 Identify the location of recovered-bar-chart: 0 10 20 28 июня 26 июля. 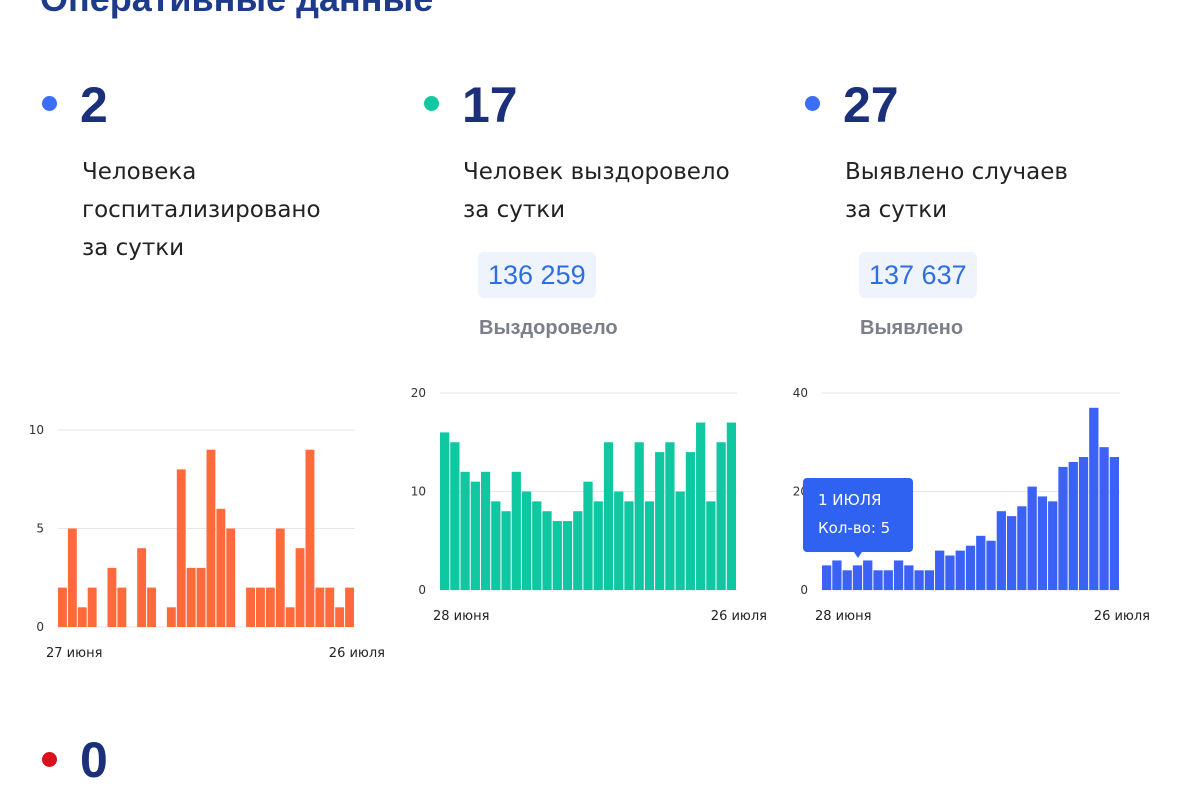
(587, 505).